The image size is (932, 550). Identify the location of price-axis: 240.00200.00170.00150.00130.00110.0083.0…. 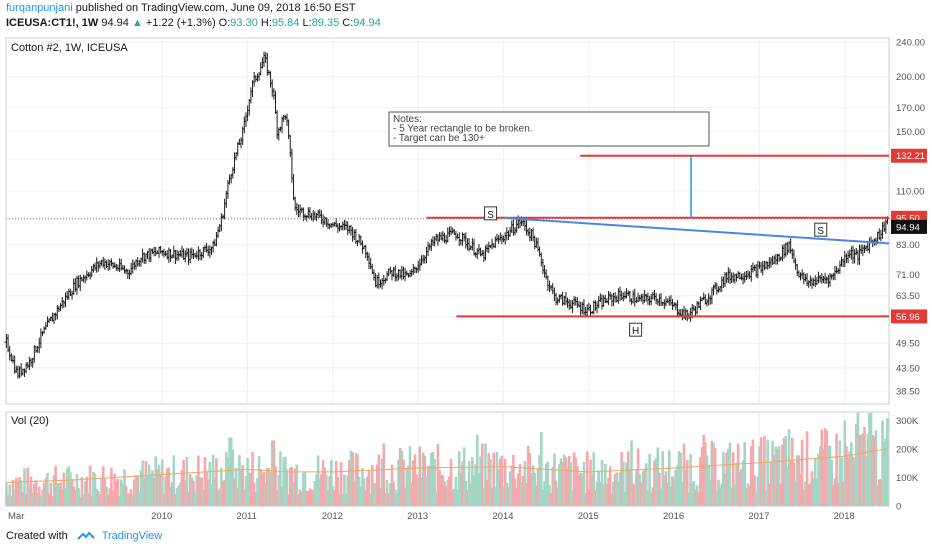
(909, 275).